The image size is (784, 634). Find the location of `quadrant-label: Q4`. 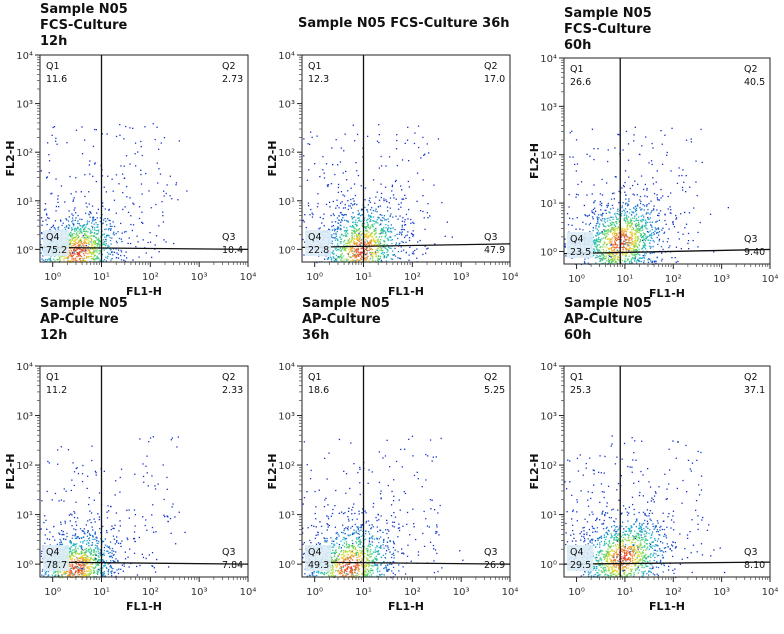

quadrant-label: Q4 is located at coordinates (315, 237).